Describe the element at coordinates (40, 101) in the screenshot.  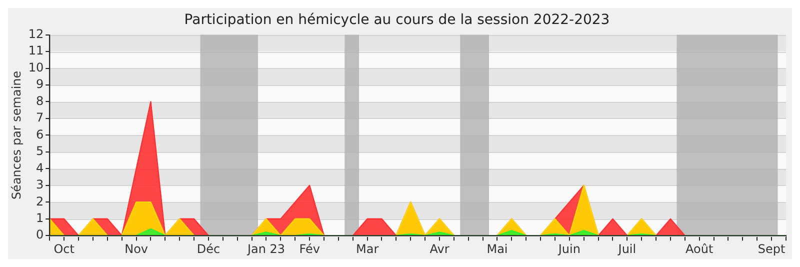
I see `y-tick-label: 8` at that location.